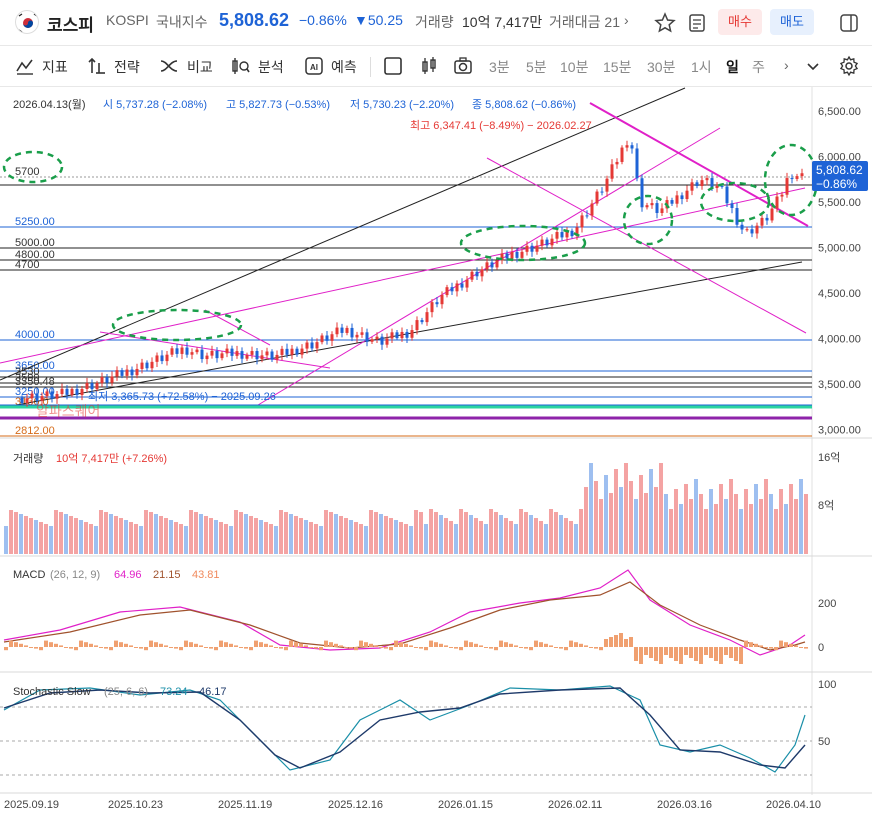 The width and height of the screenshot is (872, 819). I want to click on indicator-button: 지표, so click(55, 67).